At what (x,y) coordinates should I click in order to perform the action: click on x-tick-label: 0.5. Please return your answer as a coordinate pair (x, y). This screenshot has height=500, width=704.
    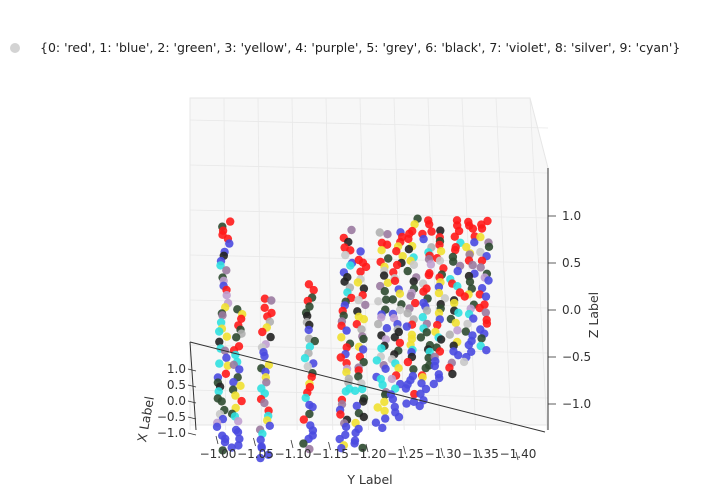
    Looking at the image, I should click on (176, 385).